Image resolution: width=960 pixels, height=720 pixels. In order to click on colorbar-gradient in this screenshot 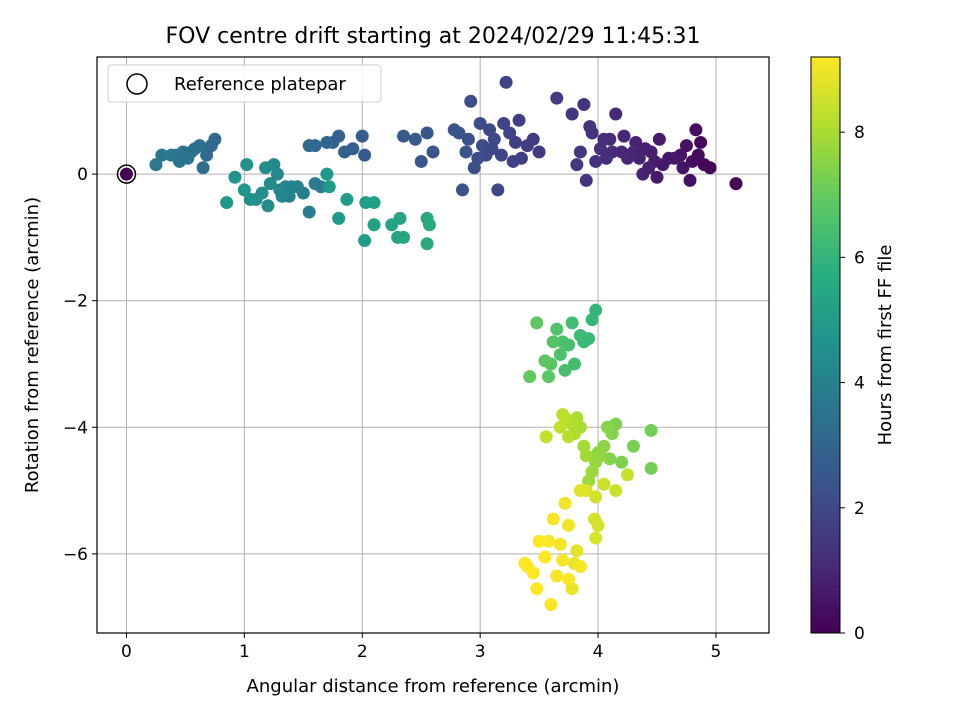, I will do `click(825, 345)`.